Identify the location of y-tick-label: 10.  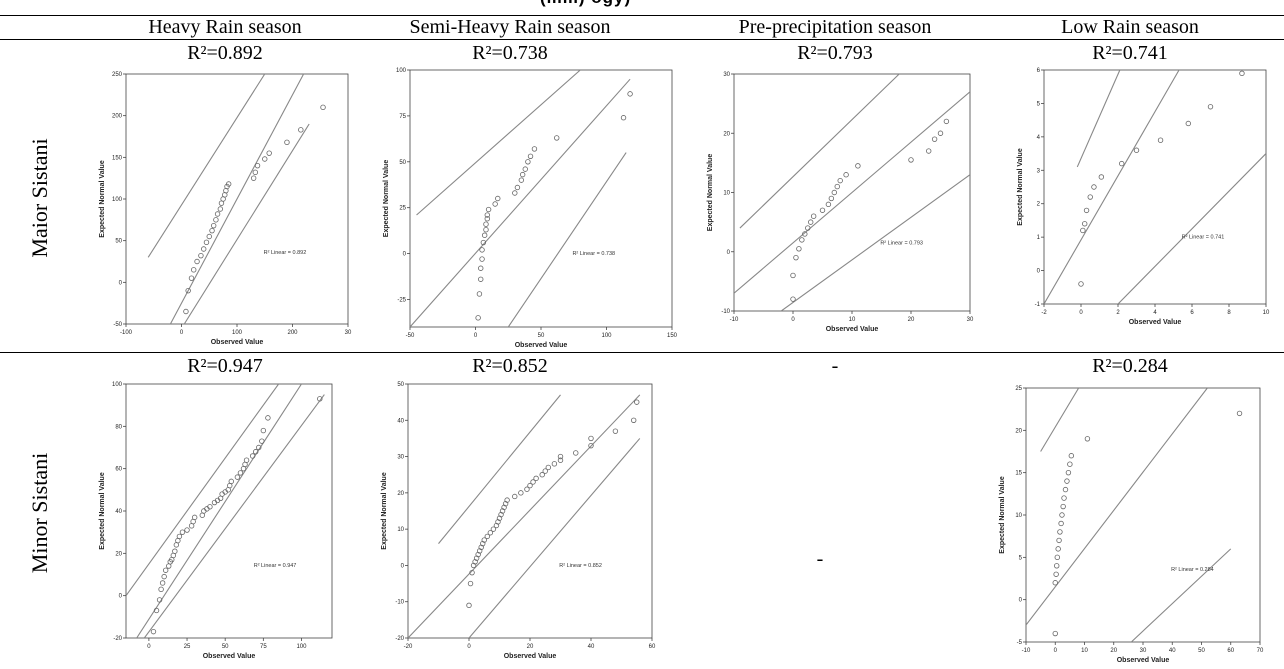
(1018, 516).